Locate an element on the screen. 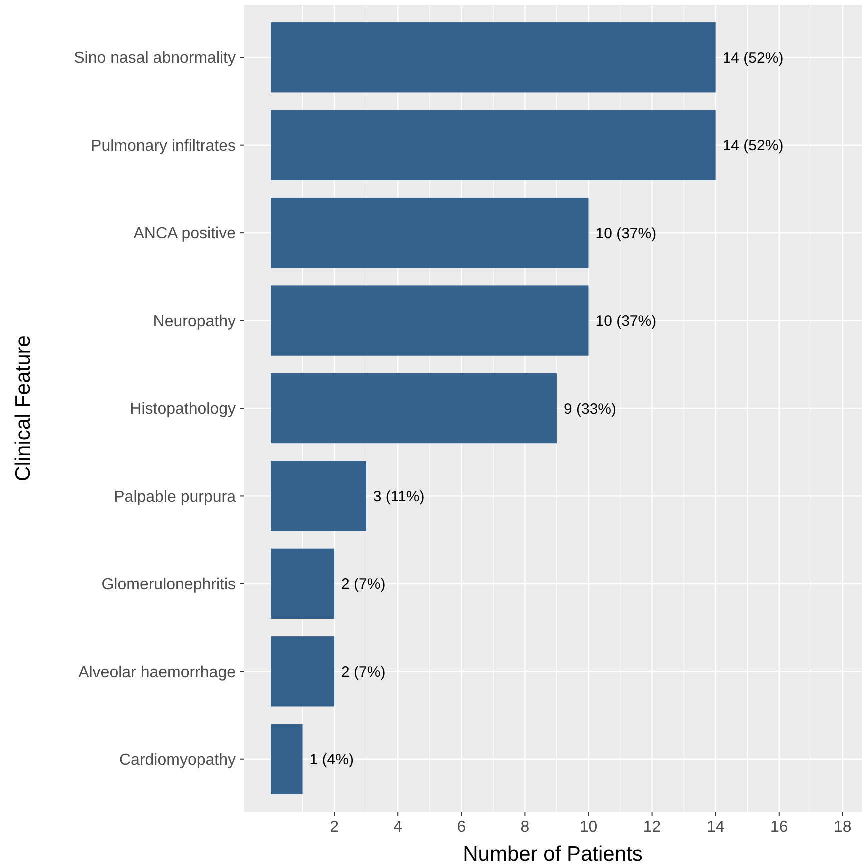  x-tick-label: 14 is located at coordinates (715, 827).